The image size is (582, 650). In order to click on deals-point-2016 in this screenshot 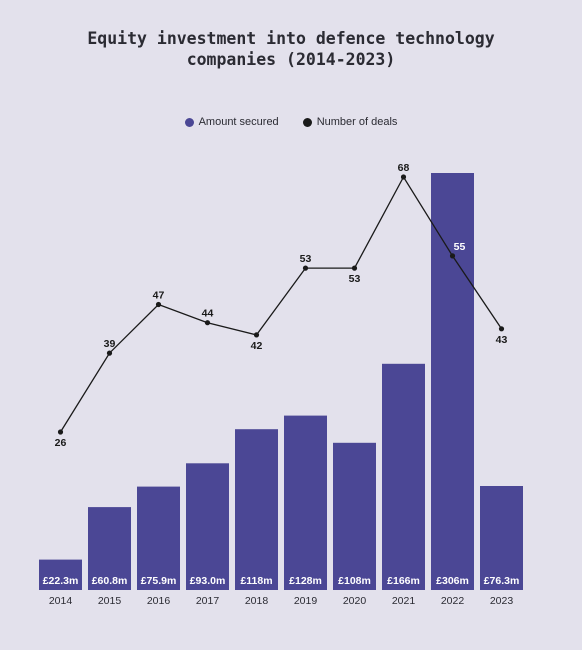, I will do `click(158, 304)`.